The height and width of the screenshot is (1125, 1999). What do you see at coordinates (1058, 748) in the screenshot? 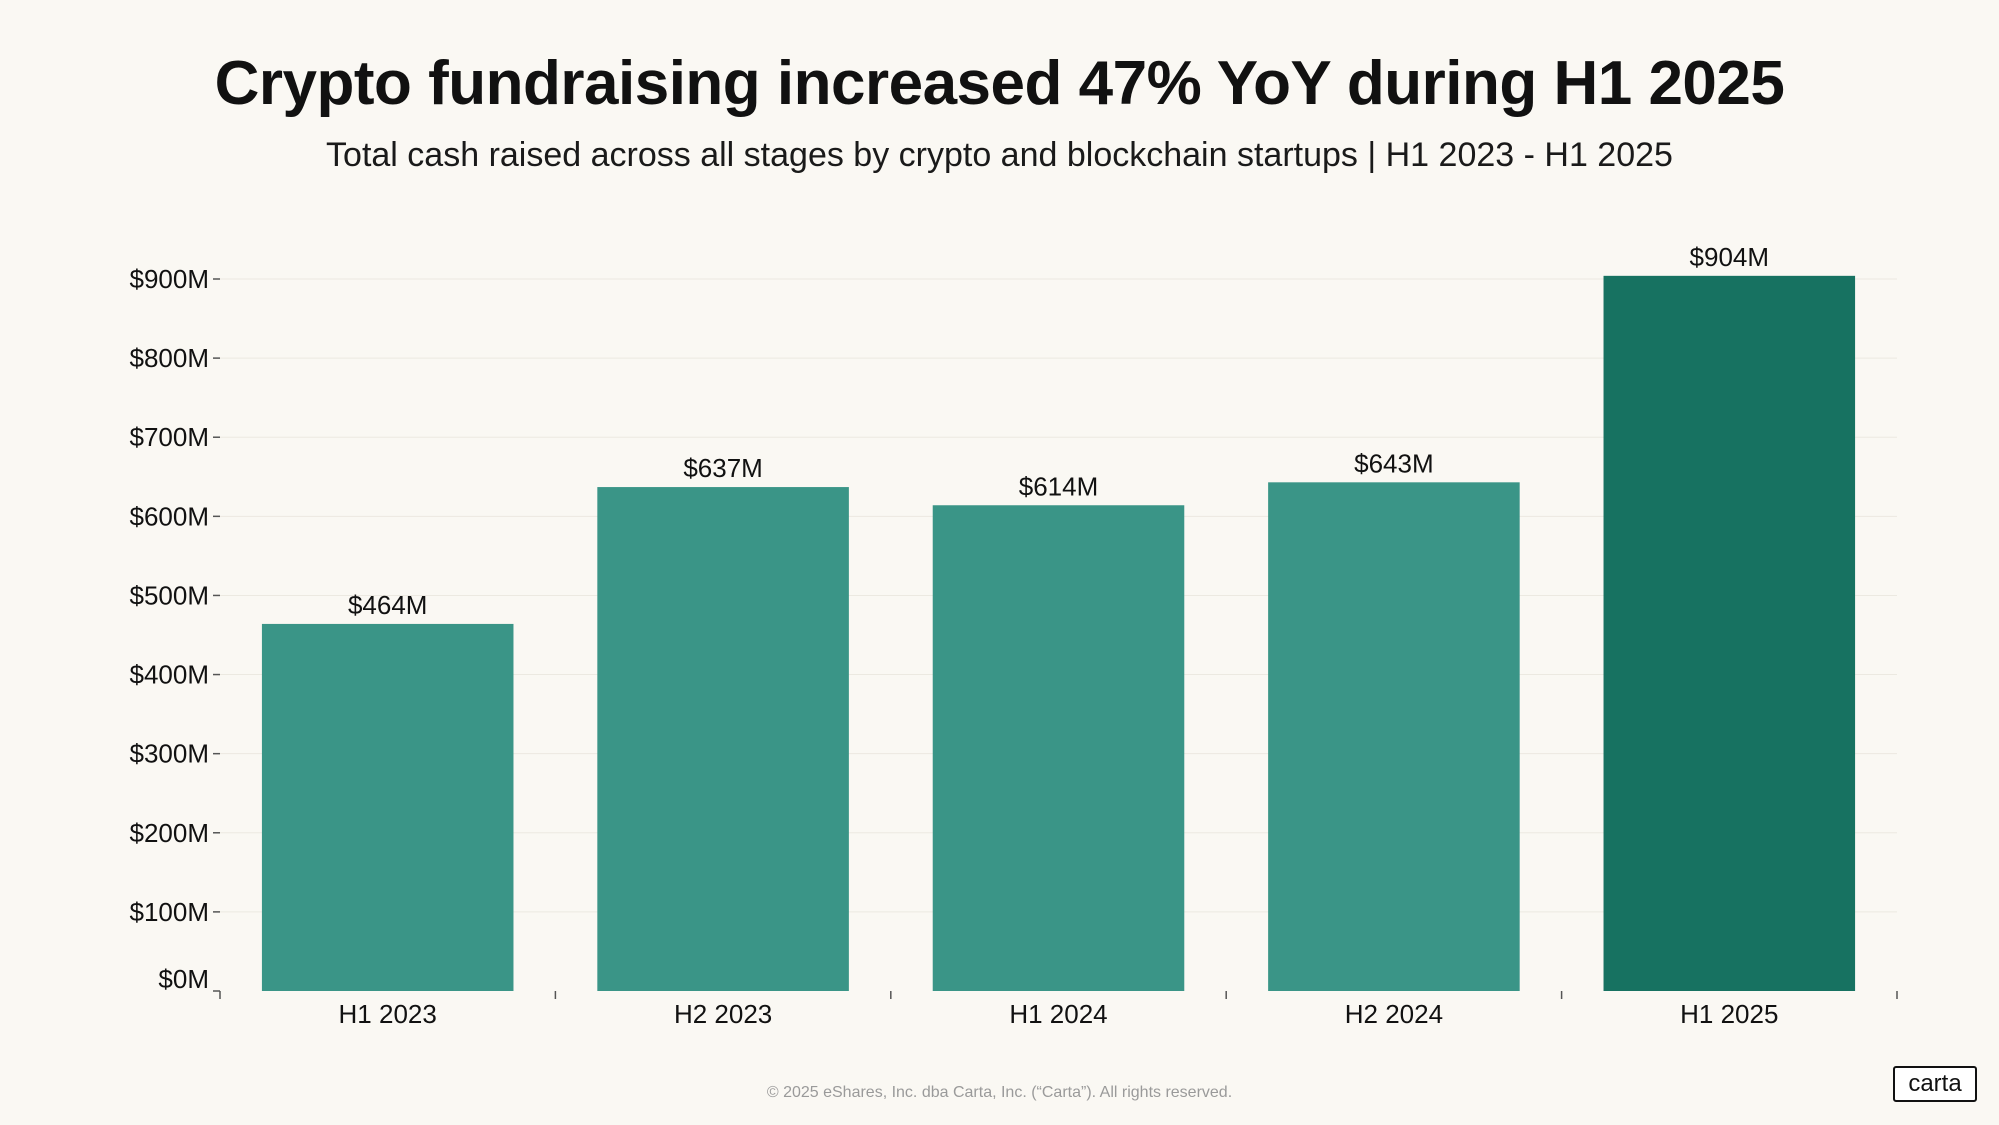
I see `bar-h1-2024` at bounding box center [1058, 748].